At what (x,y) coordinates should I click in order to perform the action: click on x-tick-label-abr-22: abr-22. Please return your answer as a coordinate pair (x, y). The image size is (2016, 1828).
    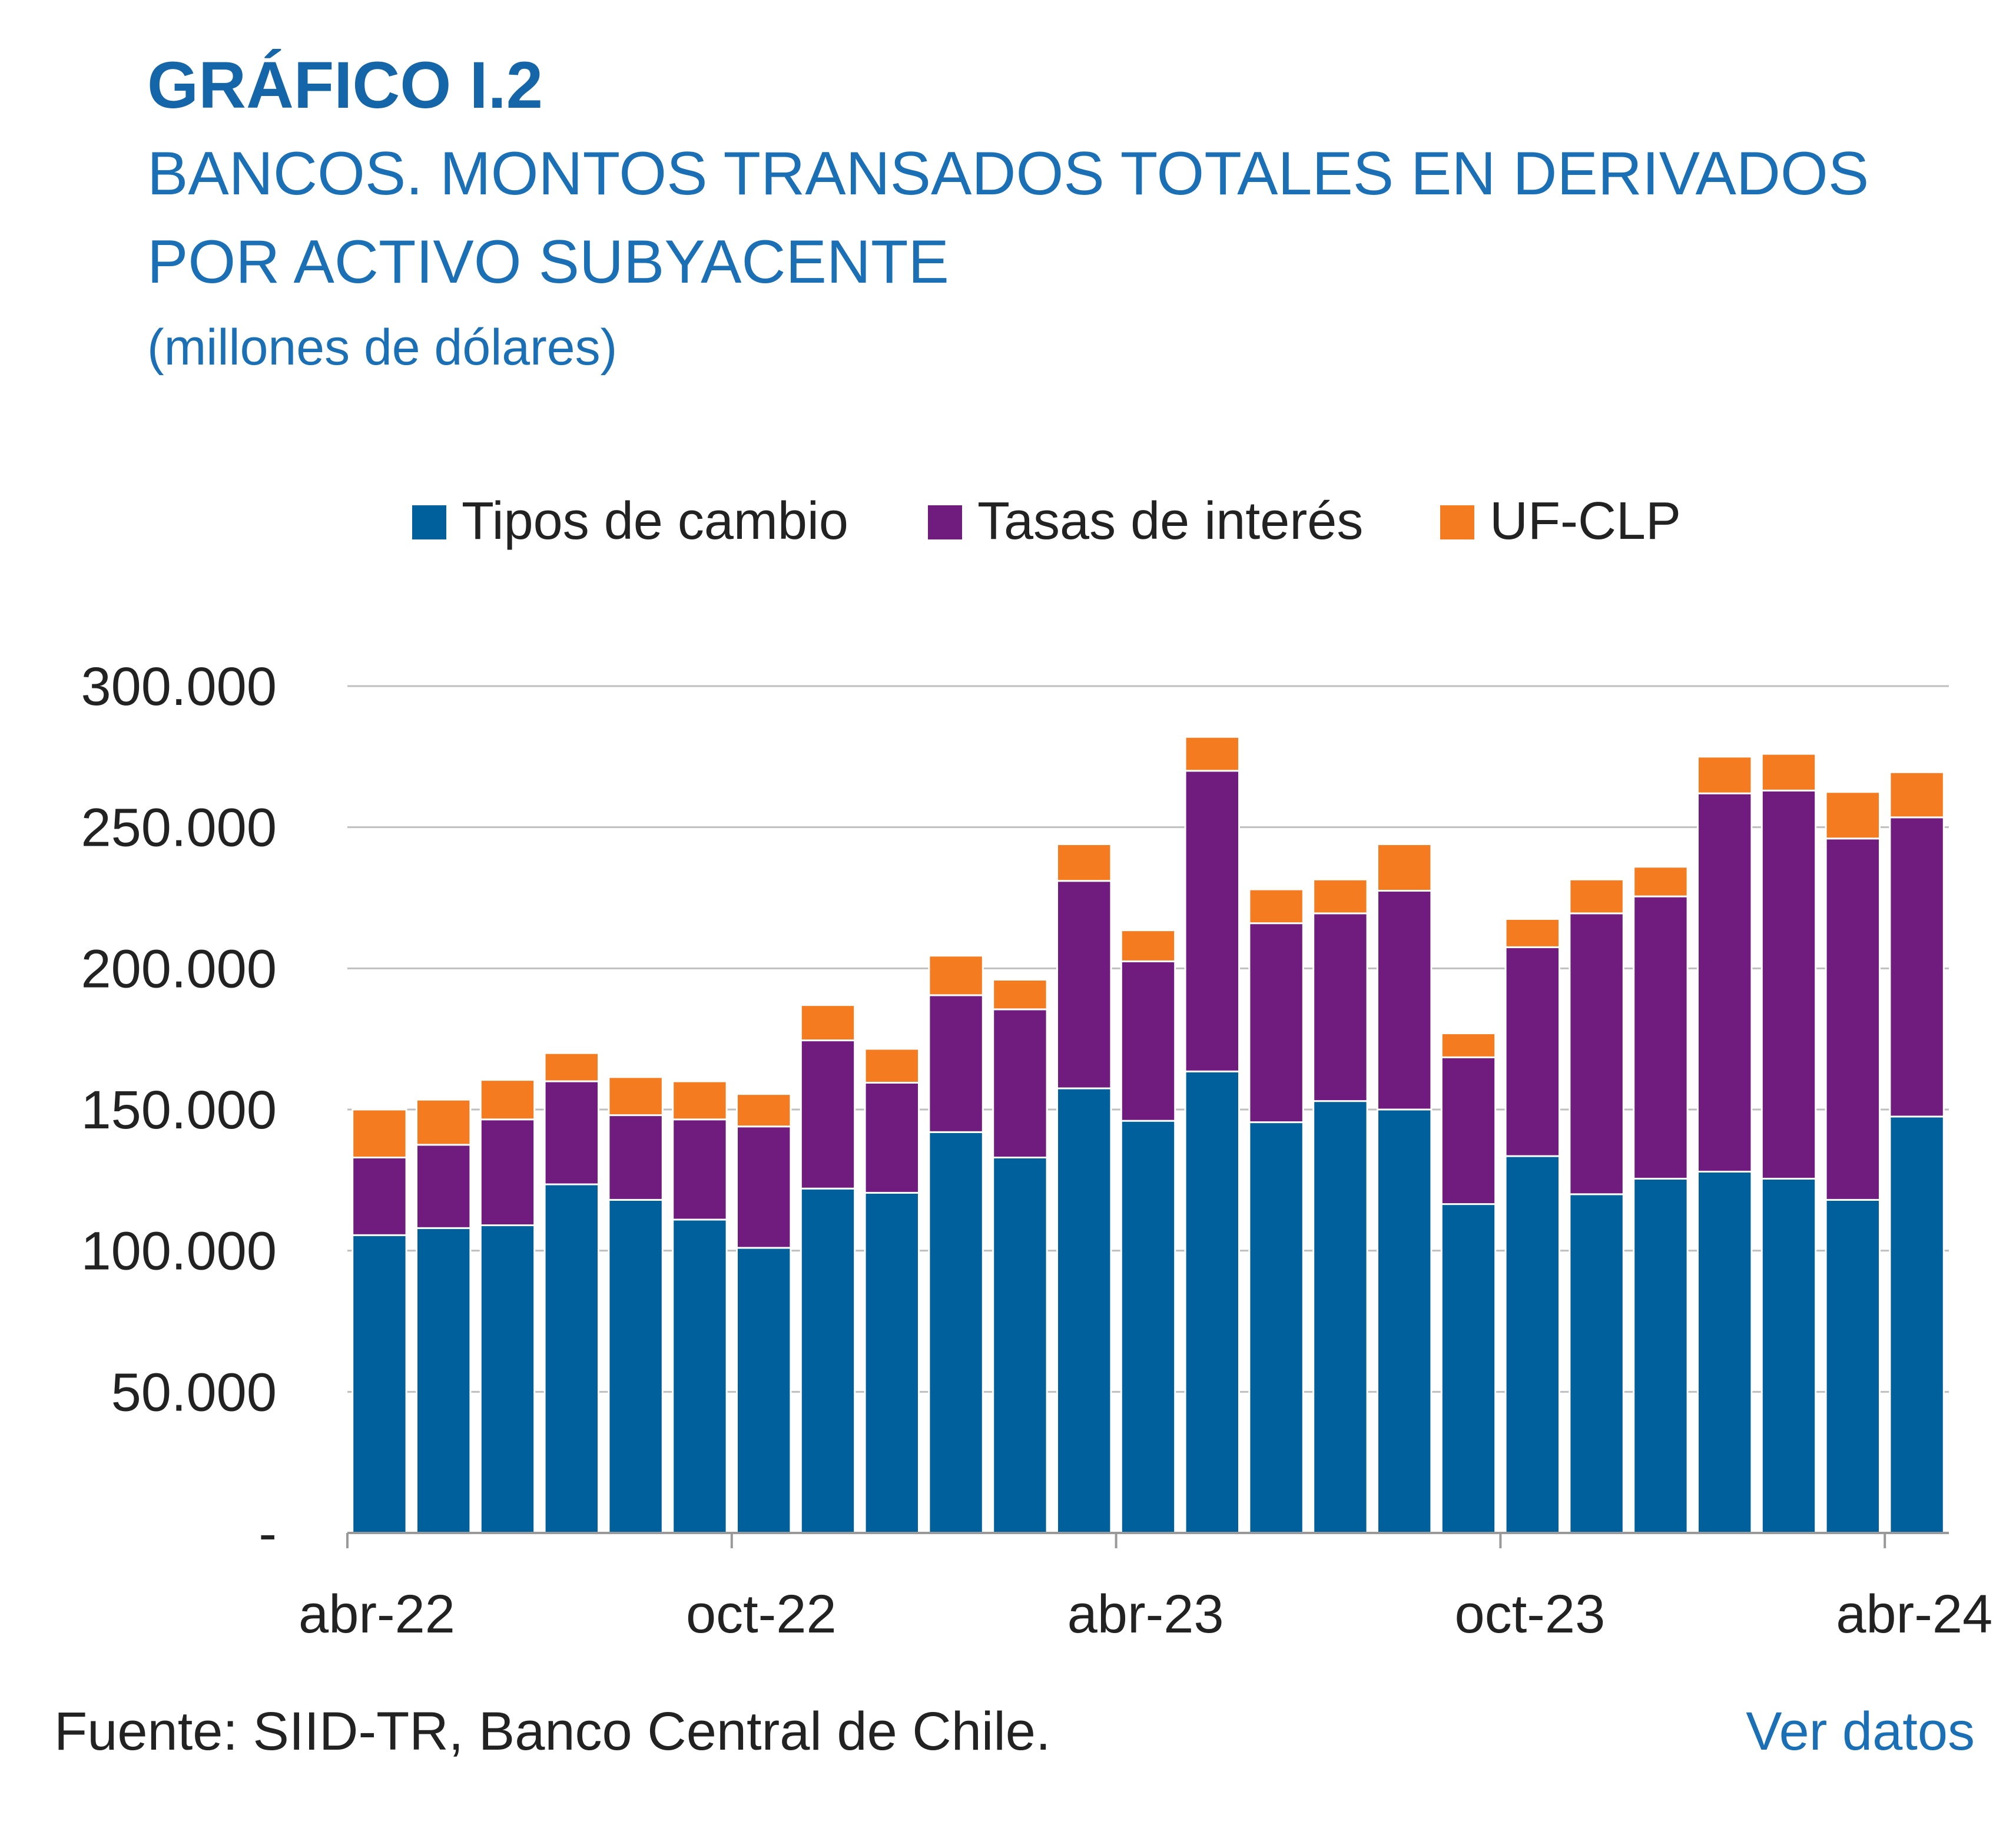
    Looking at the image, I should click on (377, 1614).